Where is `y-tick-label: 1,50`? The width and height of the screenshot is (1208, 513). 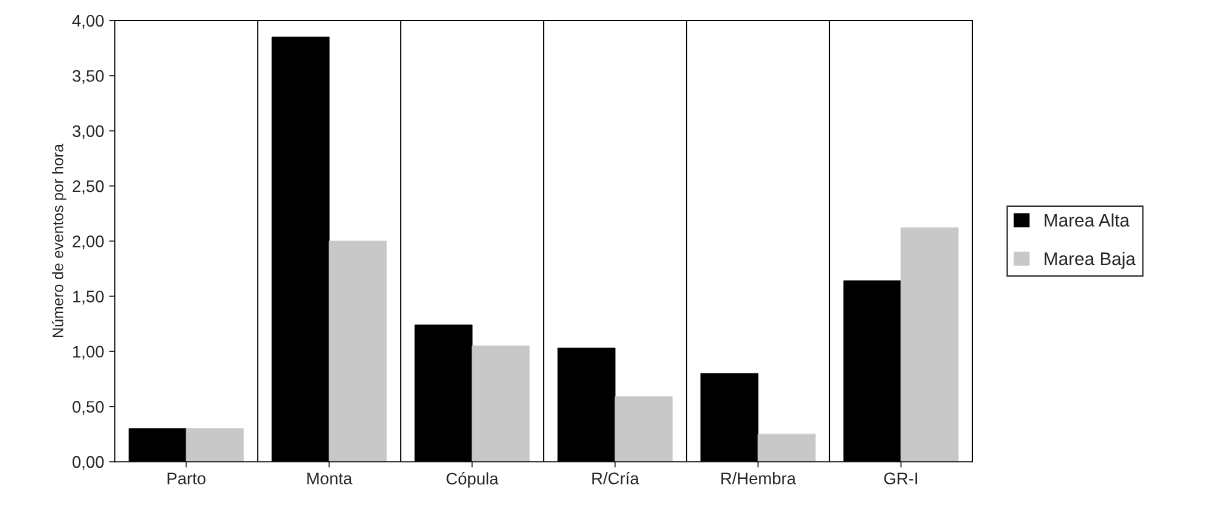
y-tick-label: 1,50 is located at coordinates (88, 297).